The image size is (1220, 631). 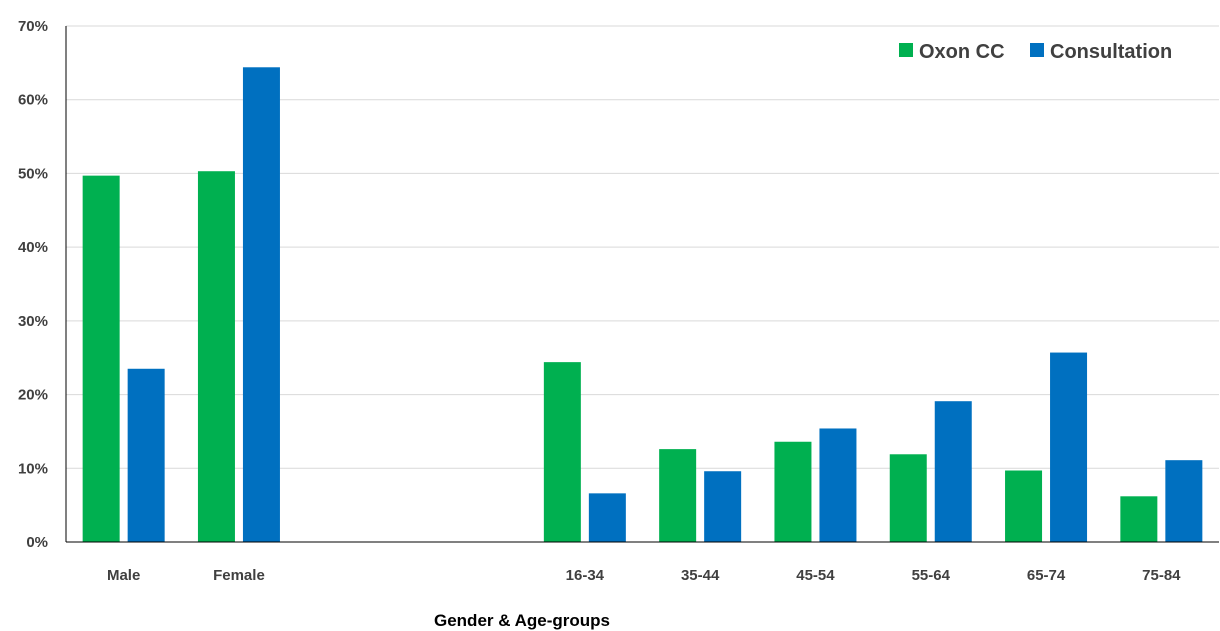 I want to click on x-tick-label: 45-54, so click(x=815, y=575).